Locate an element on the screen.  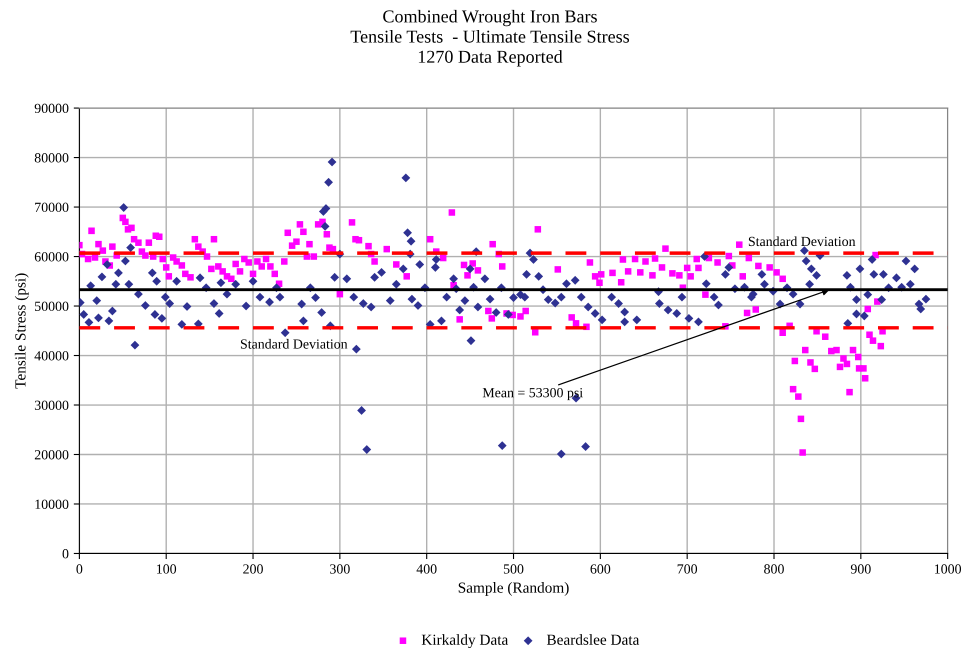
x-tick-label: 700 is located at coordinates (688, 569).